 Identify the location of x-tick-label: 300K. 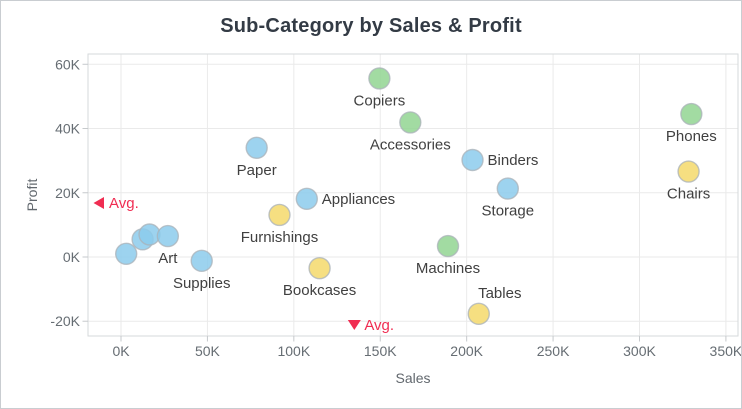
(639, 351).